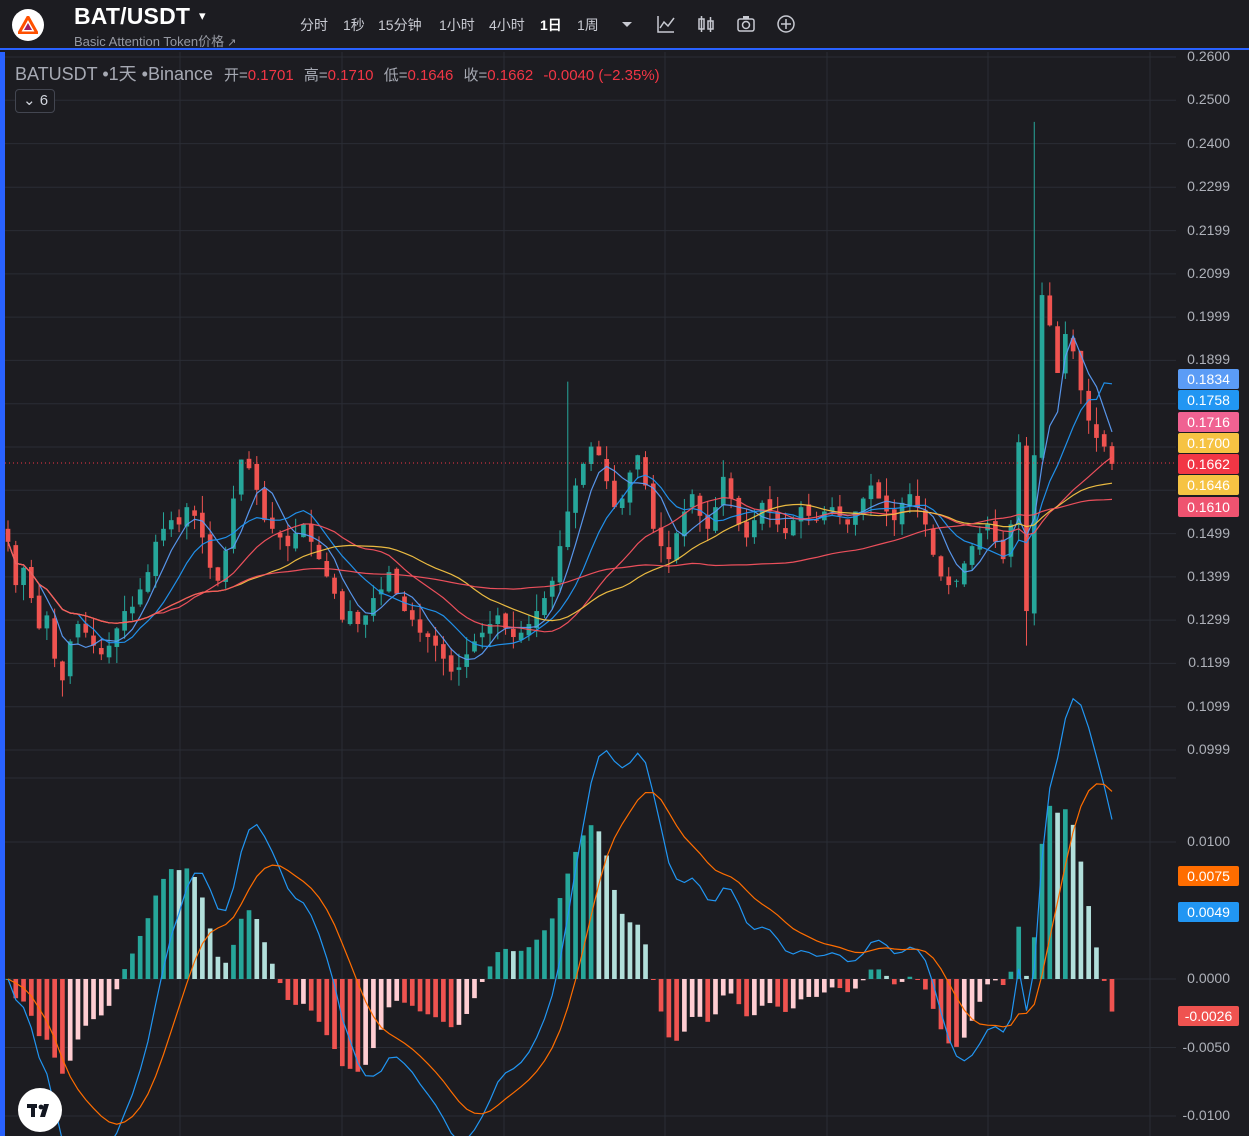 Image resolution: width=1249 pixels, height=1136 pixels. Describe the element at coordinates (1208, 56) in the screenshot. I see `price-axis-label: 0.2600` at that location.